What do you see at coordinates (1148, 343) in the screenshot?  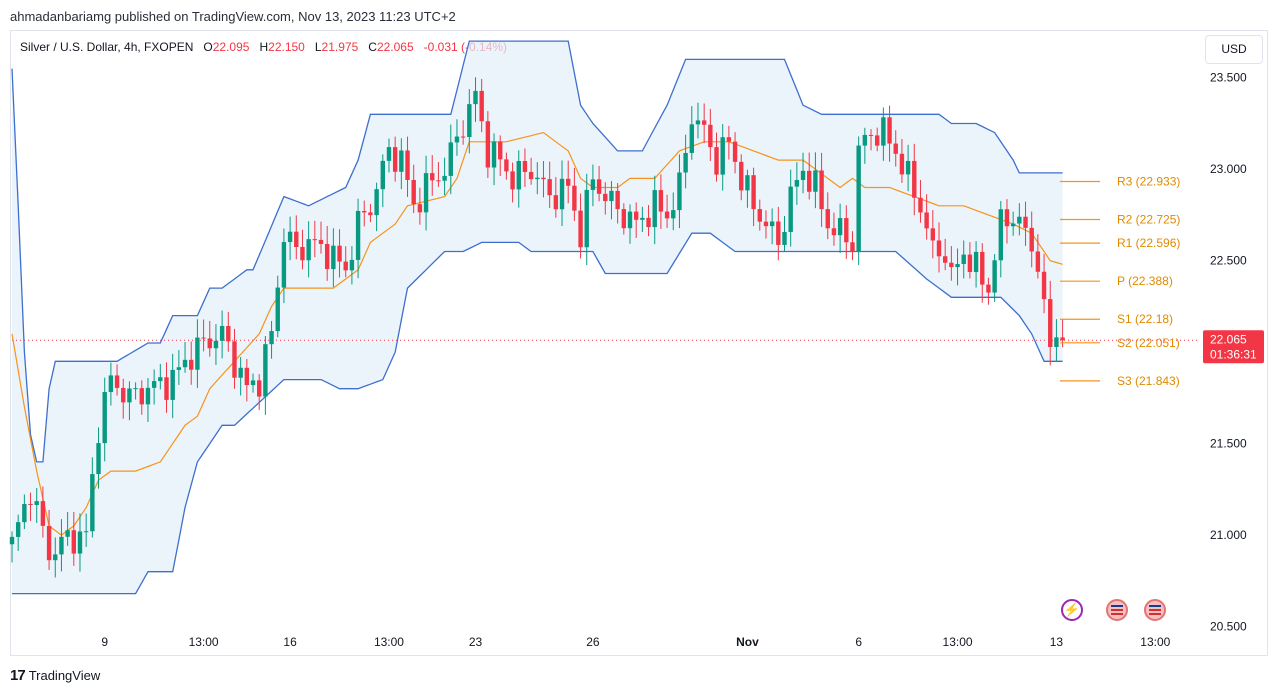 I see `pivot-label: S2 (22.051)` at bounding box center [1148, 343].